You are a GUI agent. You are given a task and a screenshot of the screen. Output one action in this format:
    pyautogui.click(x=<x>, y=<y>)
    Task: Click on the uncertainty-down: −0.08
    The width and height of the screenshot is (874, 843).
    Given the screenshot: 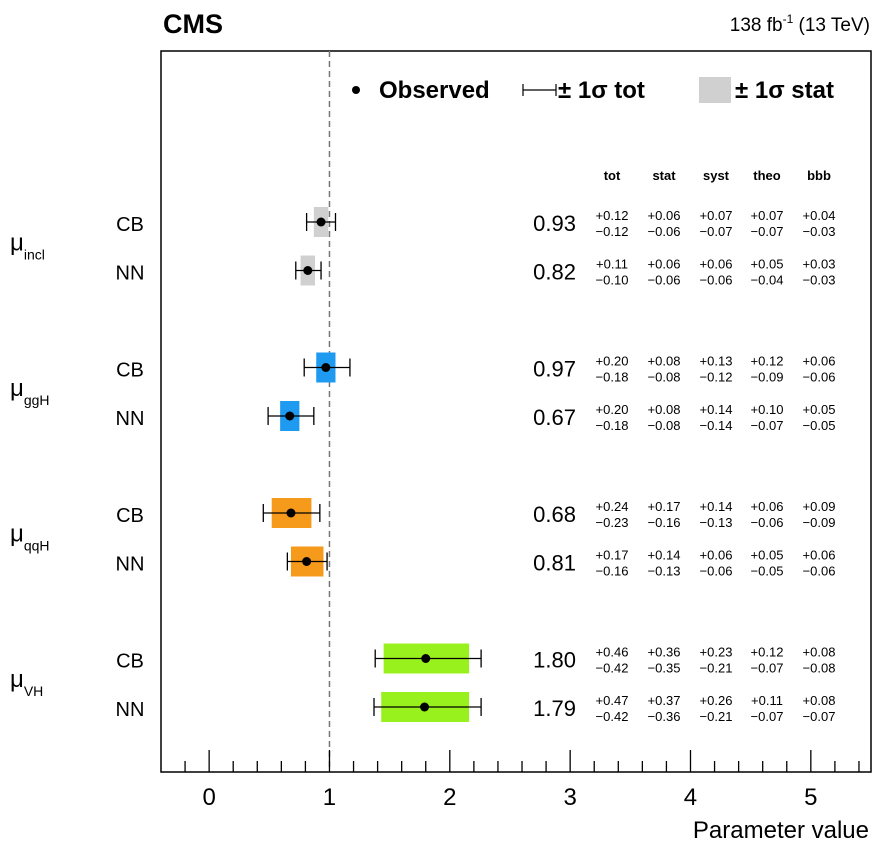 What is the action you would take?
    pyautogui.click(x=664, y=425)
    